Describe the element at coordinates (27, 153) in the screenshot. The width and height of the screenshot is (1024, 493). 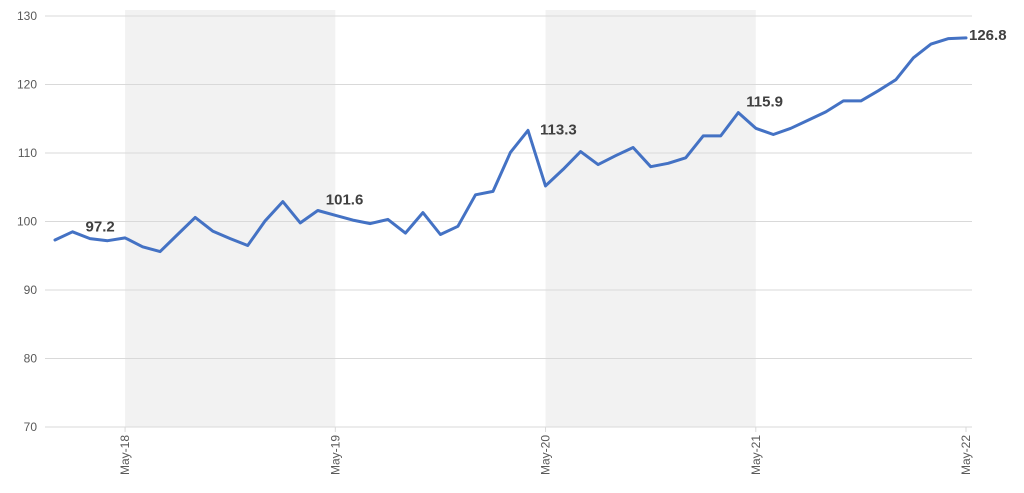
I see `y-tick-label: 110` at that location.